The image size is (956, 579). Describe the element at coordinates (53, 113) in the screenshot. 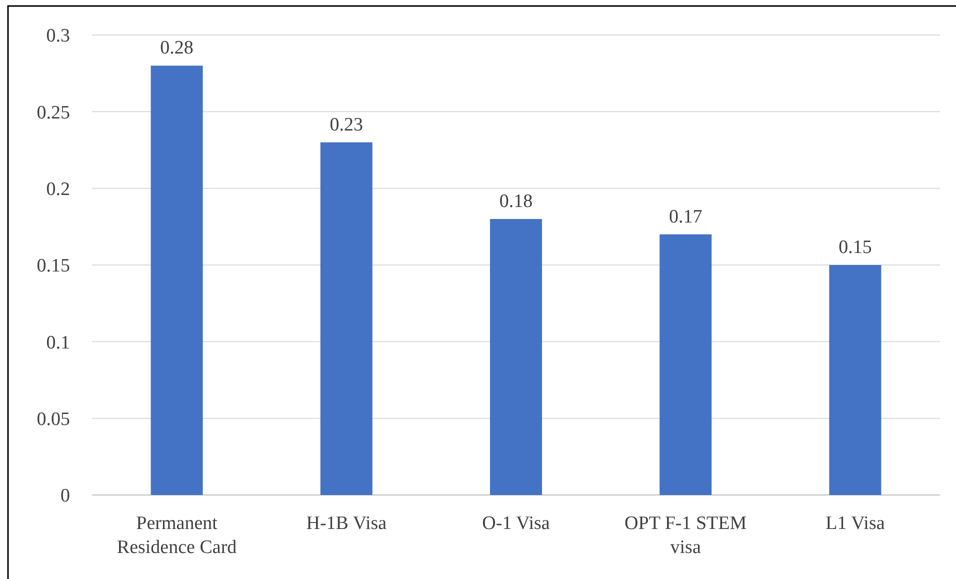

I see `y-tick-label: 0.25` at that location.